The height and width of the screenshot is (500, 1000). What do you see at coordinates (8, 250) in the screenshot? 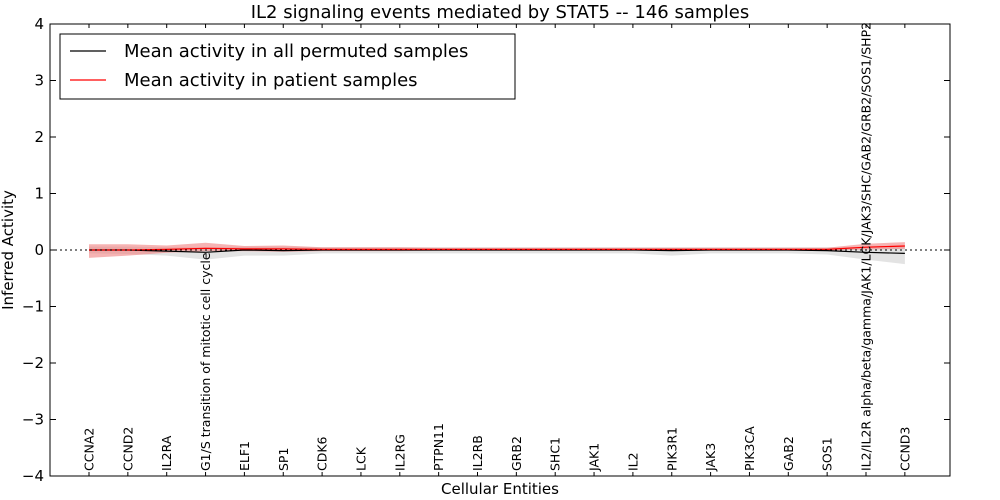
I see `y-axis-title: Inferred Activity` at bounding box center [8, 250].